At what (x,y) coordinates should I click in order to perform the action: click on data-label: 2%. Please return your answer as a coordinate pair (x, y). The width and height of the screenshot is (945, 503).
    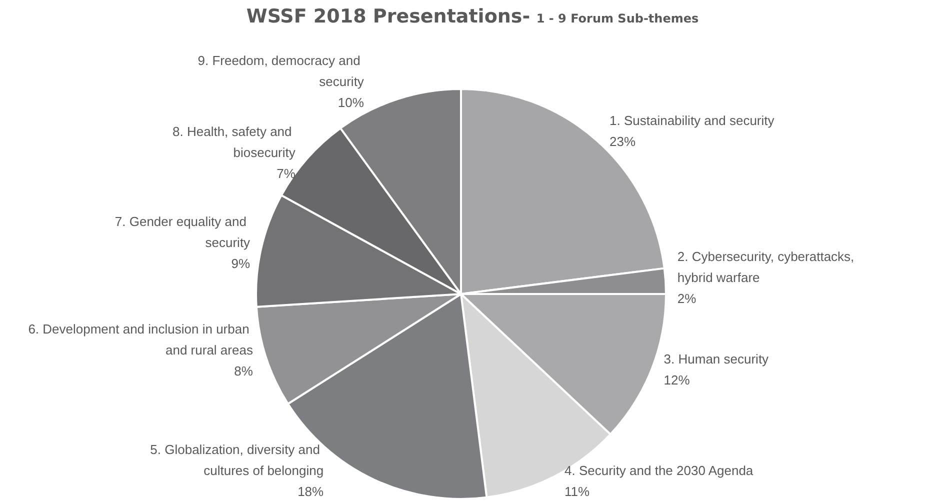
    Looking at the image, I should click on (687, 298).